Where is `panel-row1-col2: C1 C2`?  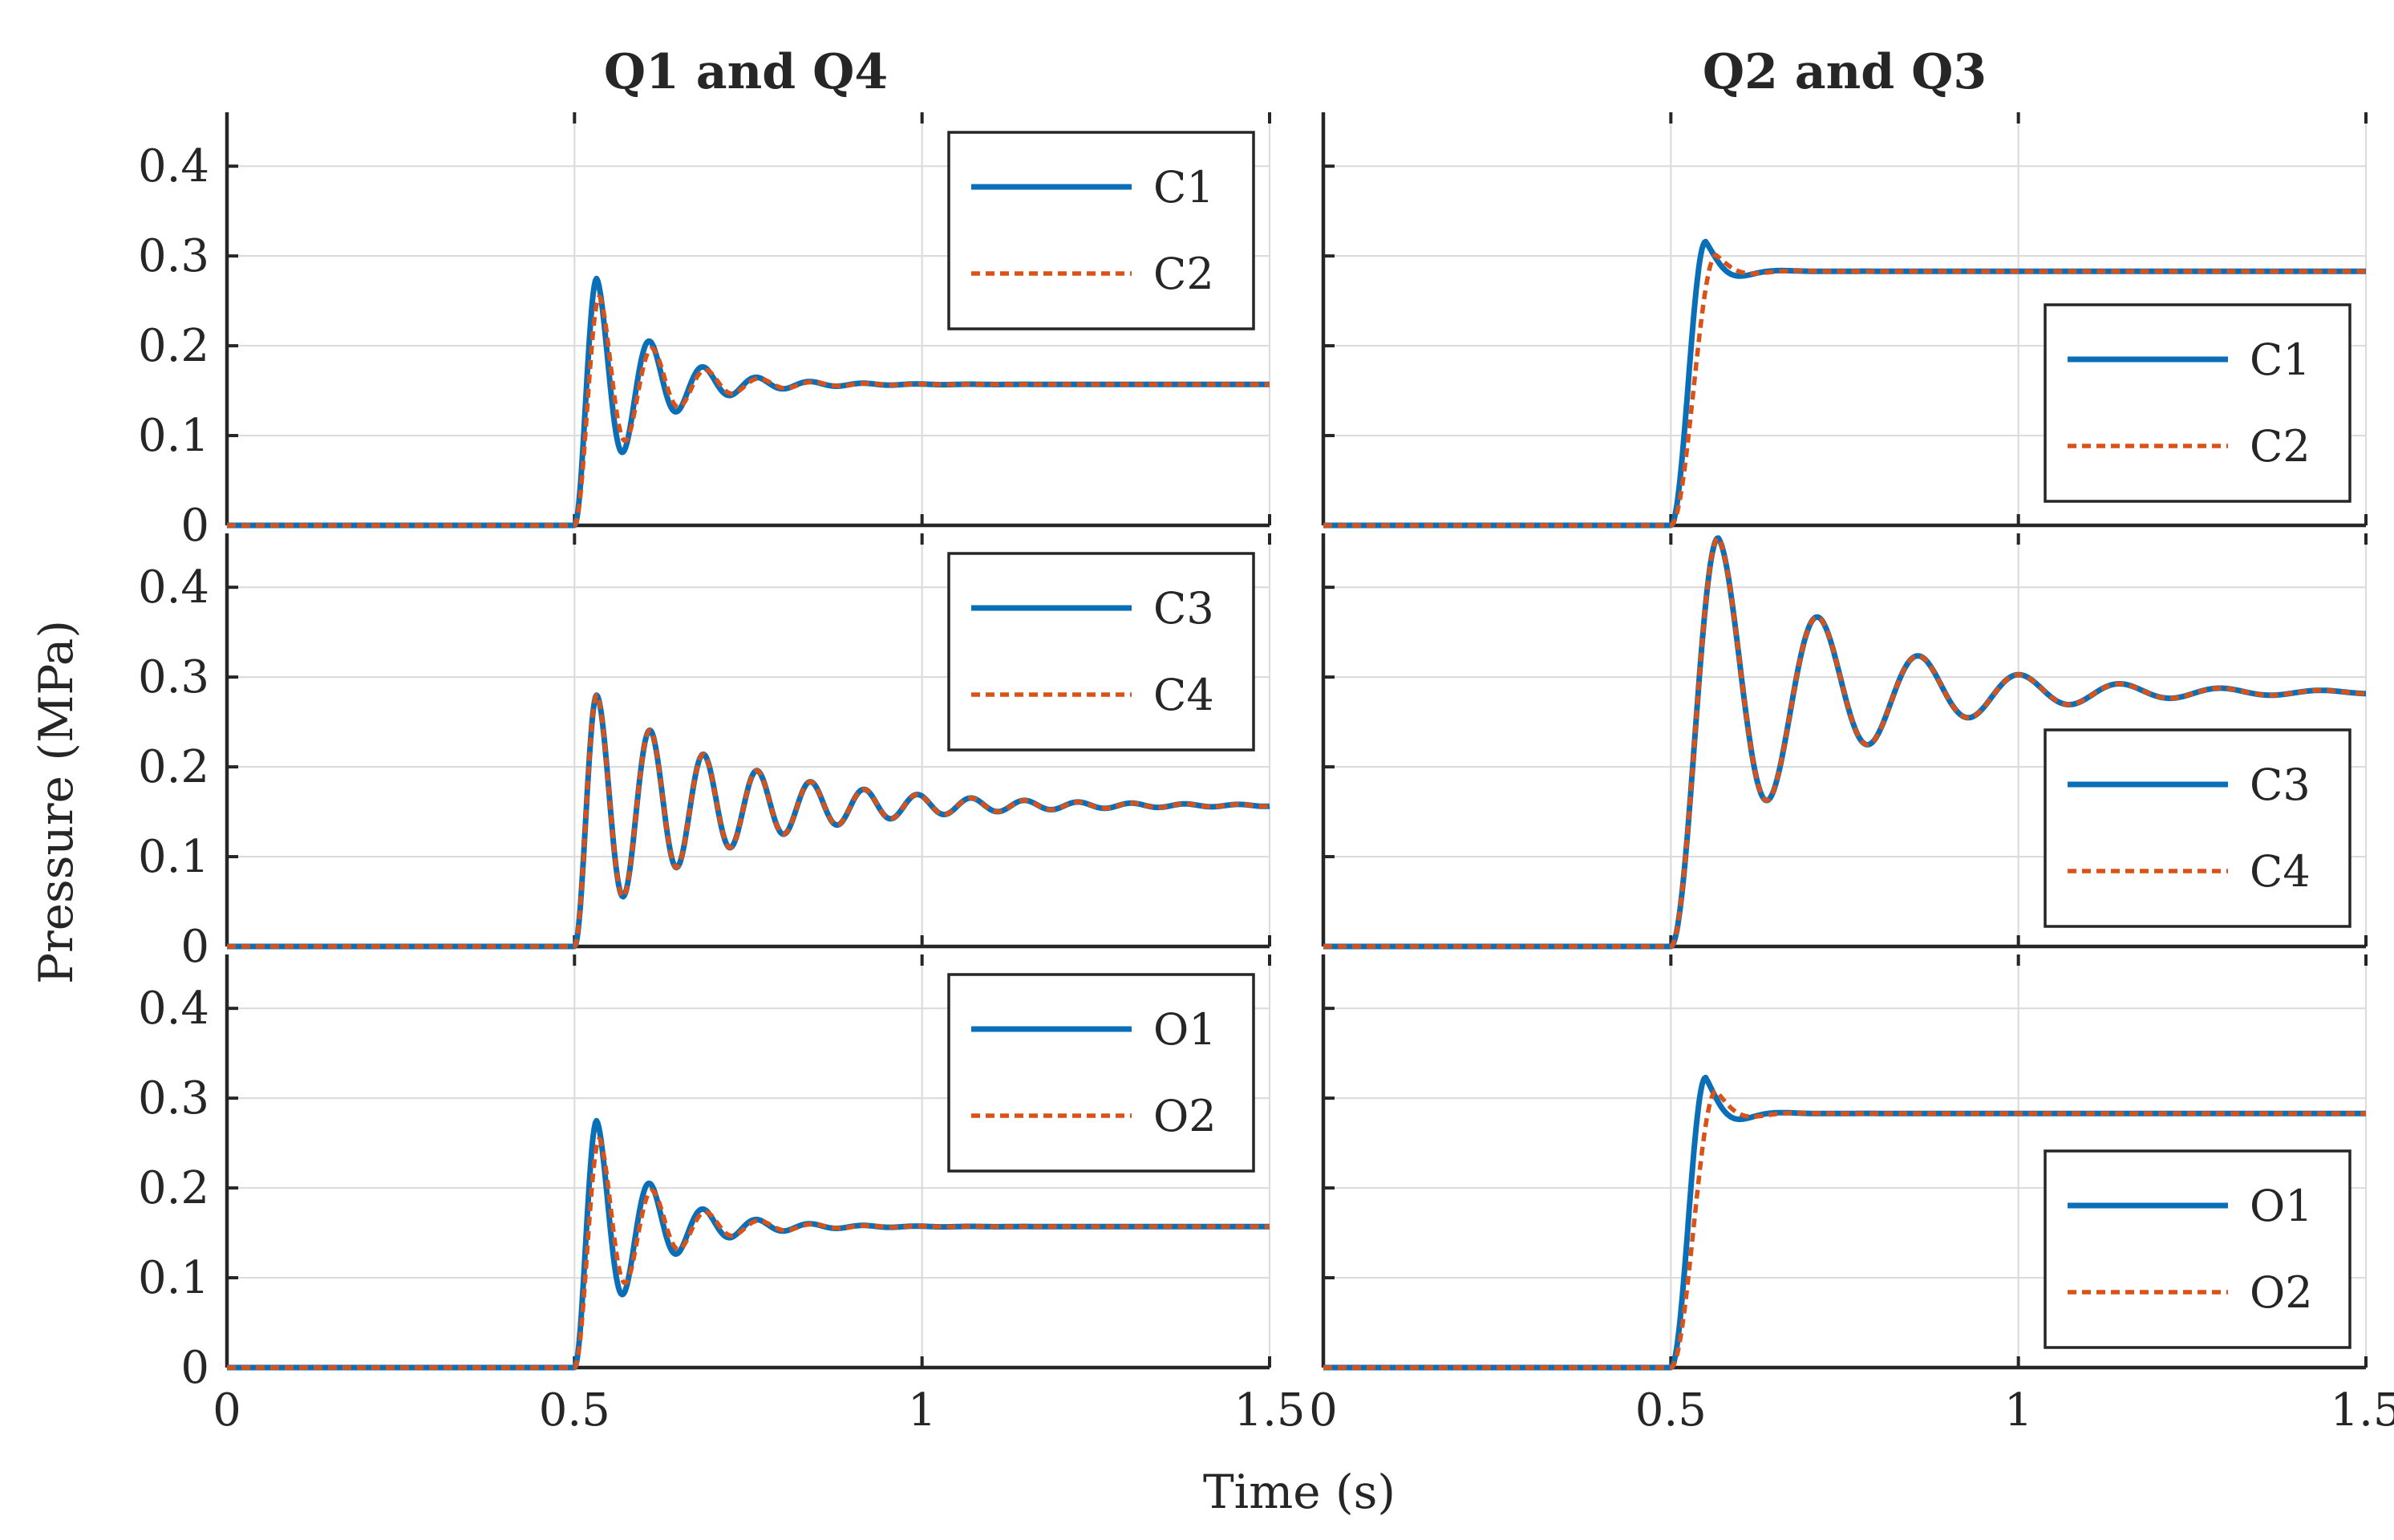
panel-row1-col2: C1 C2 is located at coordinates (1844, 320).